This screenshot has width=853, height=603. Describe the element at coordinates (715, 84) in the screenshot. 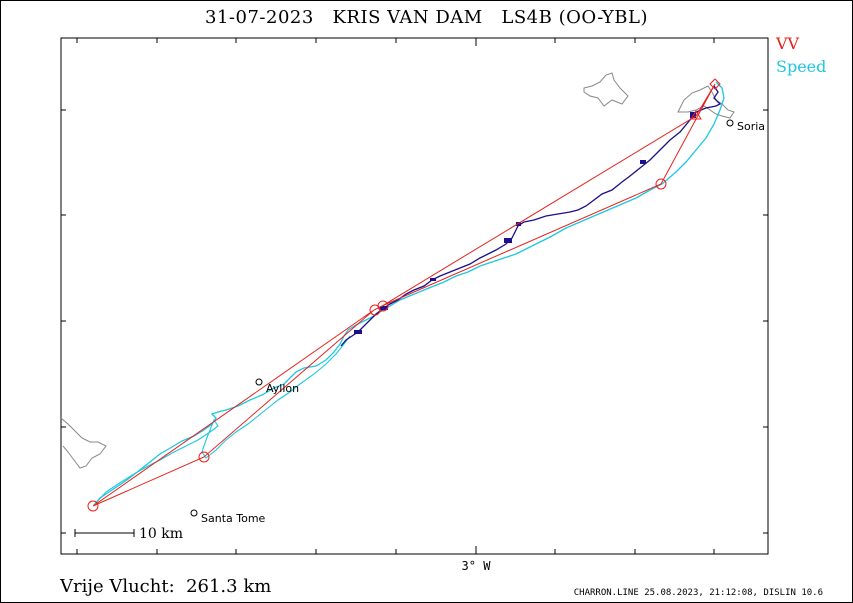

I see `turnpoint-diamond` at that location.